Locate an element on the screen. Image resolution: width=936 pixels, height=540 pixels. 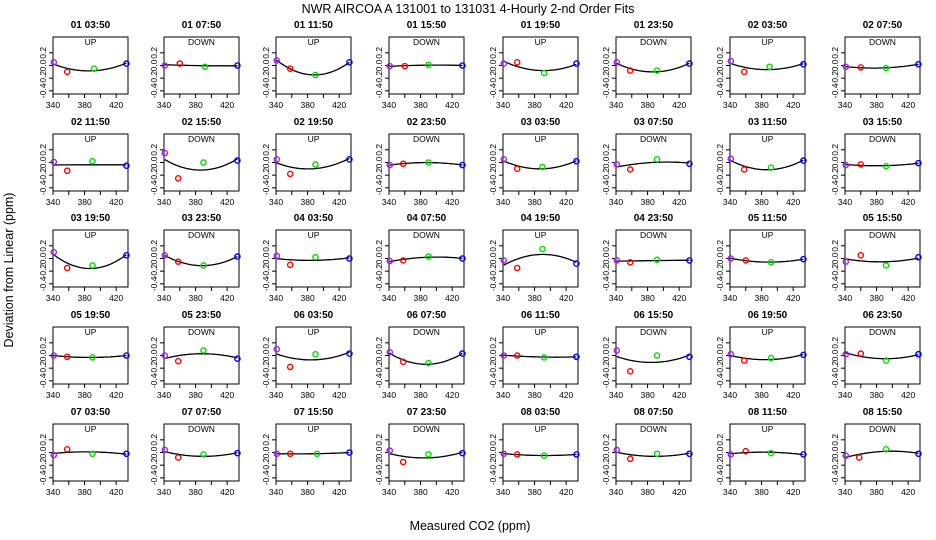
panel-title: 02 23:50 is located at coordinates (427, 122).